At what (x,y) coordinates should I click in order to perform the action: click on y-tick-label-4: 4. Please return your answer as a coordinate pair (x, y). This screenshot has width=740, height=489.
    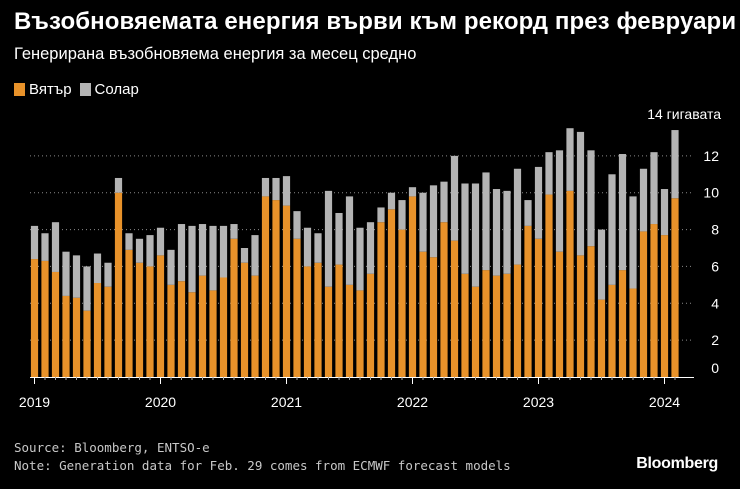
    Looking at the image, I should click on (715, 303).